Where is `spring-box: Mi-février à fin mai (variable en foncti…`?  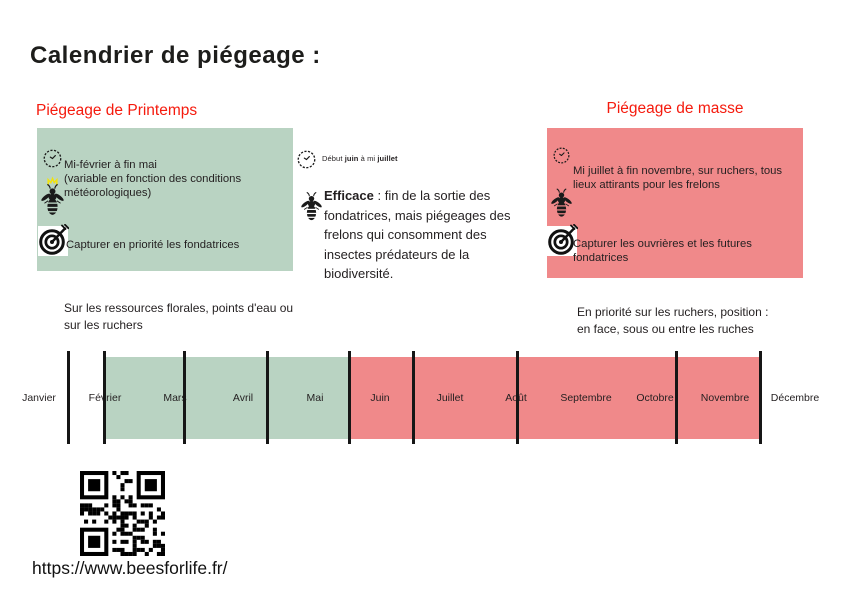 spring-box: Mi-février à fin mai (variable en foncti… is located at coordinates (165, 199).